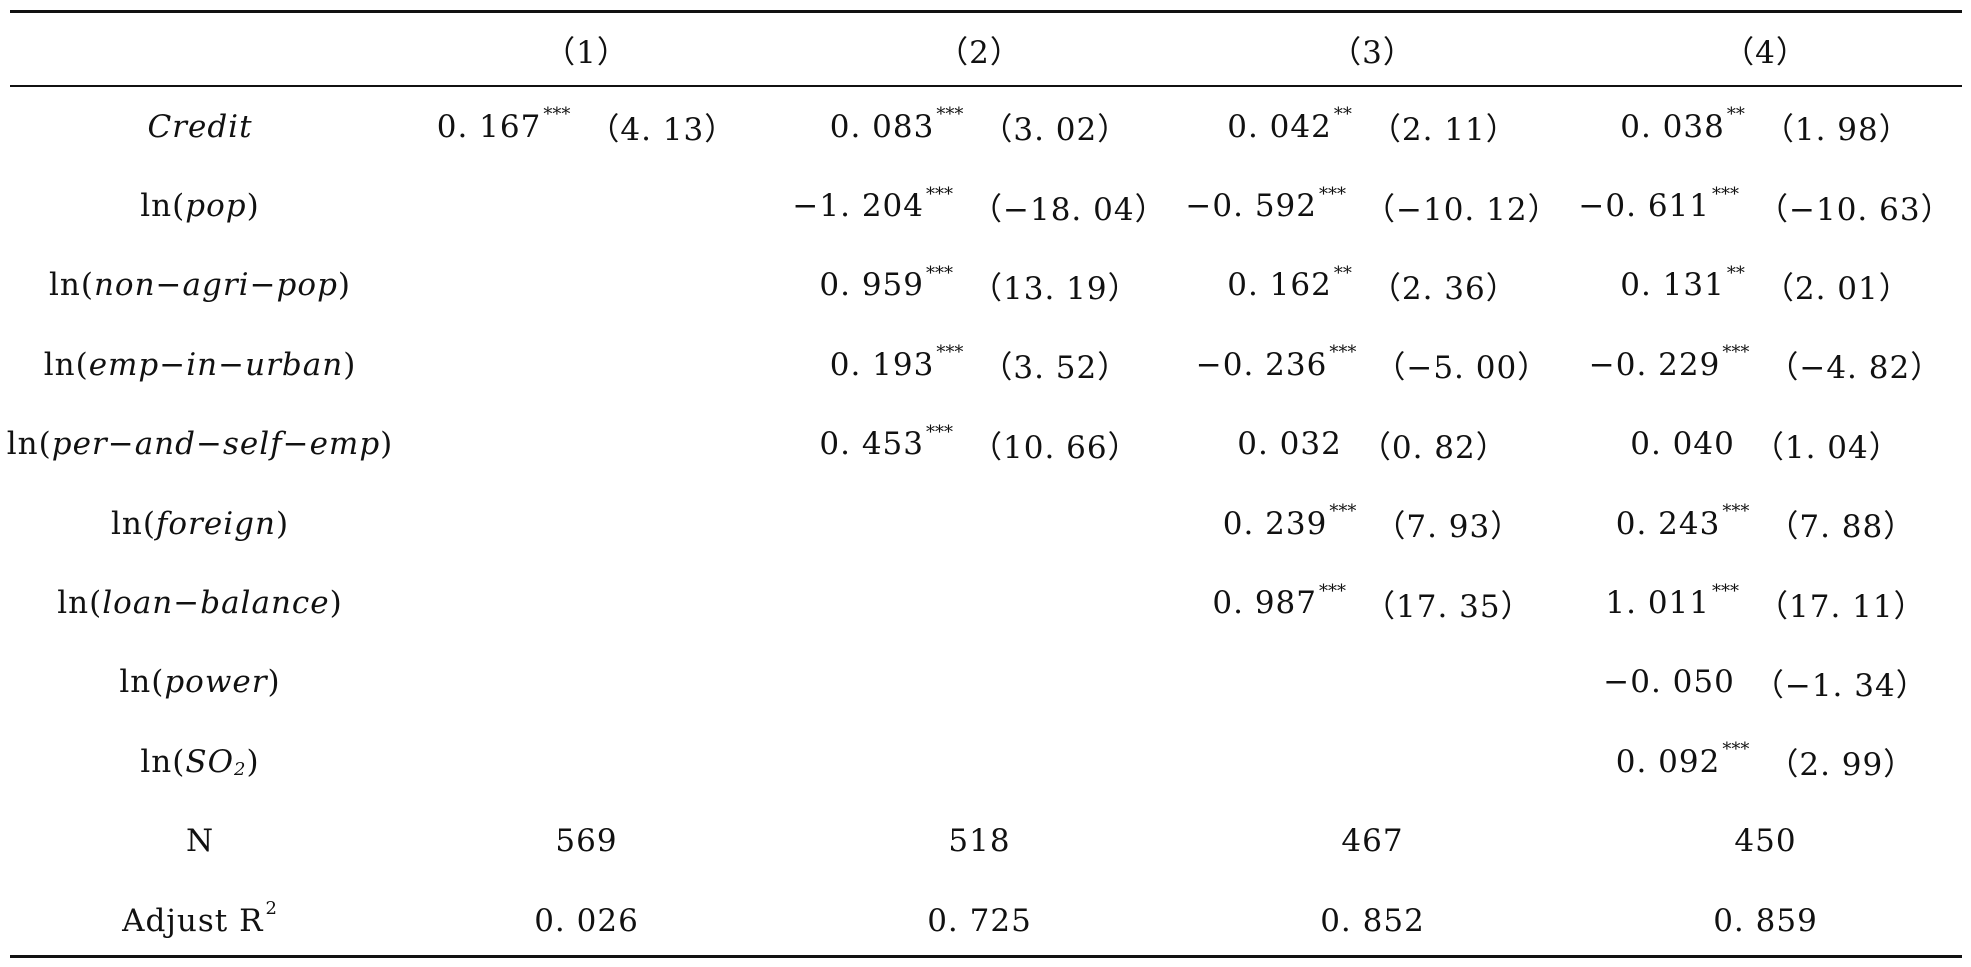 The image size is (1971, 967). Describe the element at coordinates (1765, 364) in the screenshot. I see `estimate-cell: −0. 229 *** （−4. 82）` at that location.